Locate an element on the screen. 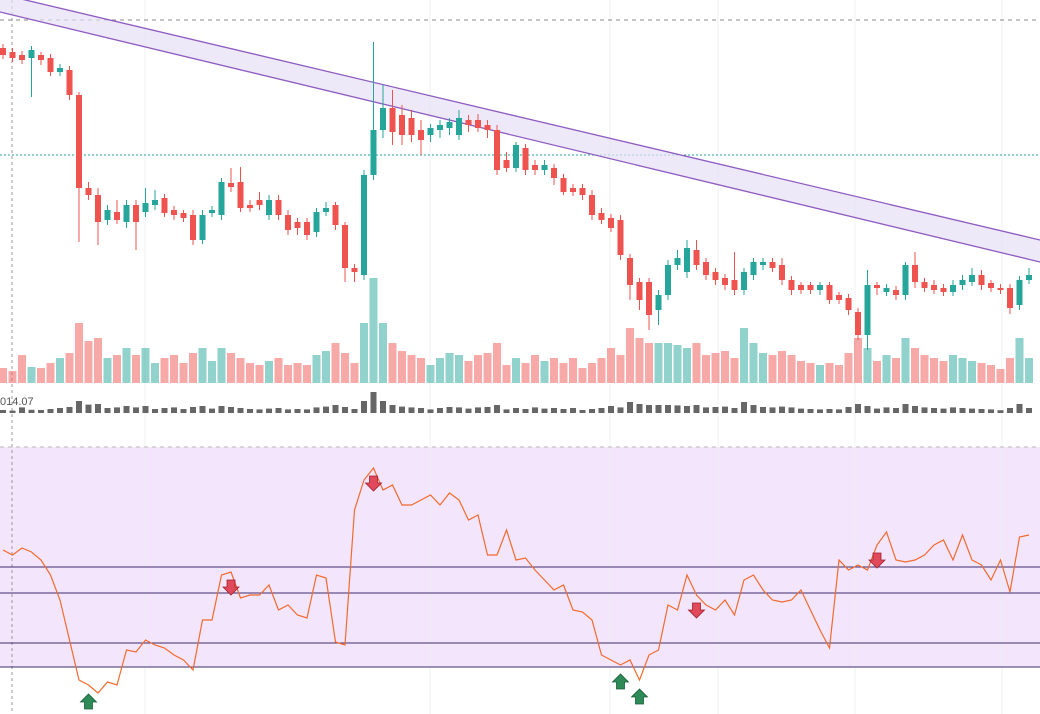 Image resolution: width=1040 pixels, height=714 pixels. sell-signal is located at coordinates (231, 587).